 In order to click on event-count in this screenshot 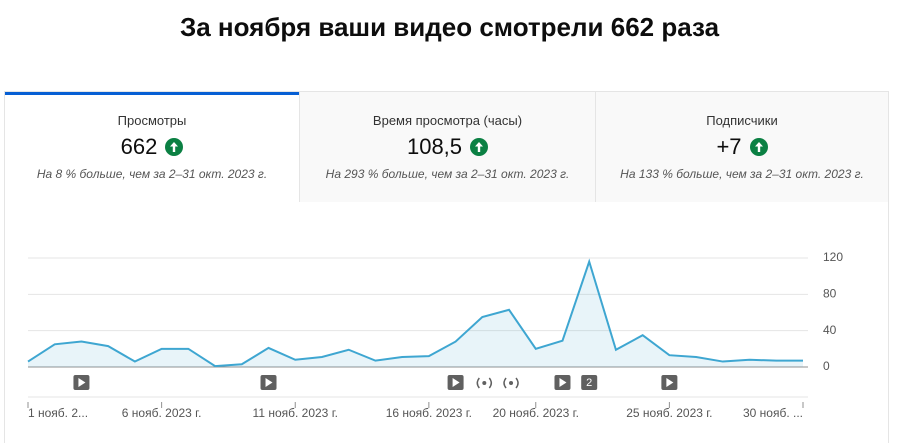, I will do `click(589, 382)`.